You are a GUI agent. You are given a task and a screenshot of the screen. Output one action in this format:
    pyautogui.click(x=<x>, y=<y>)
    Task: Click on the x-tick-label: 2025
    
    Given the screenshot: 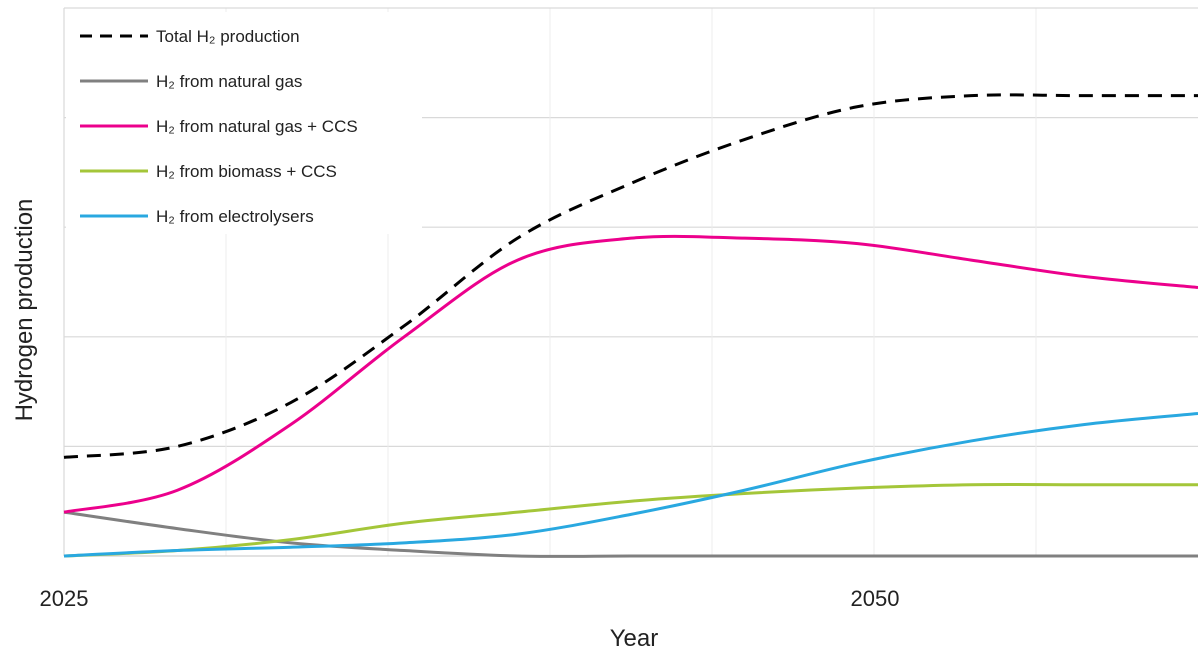 What is the action you would take?
    pyautogui.click(x=64, y=598)
    